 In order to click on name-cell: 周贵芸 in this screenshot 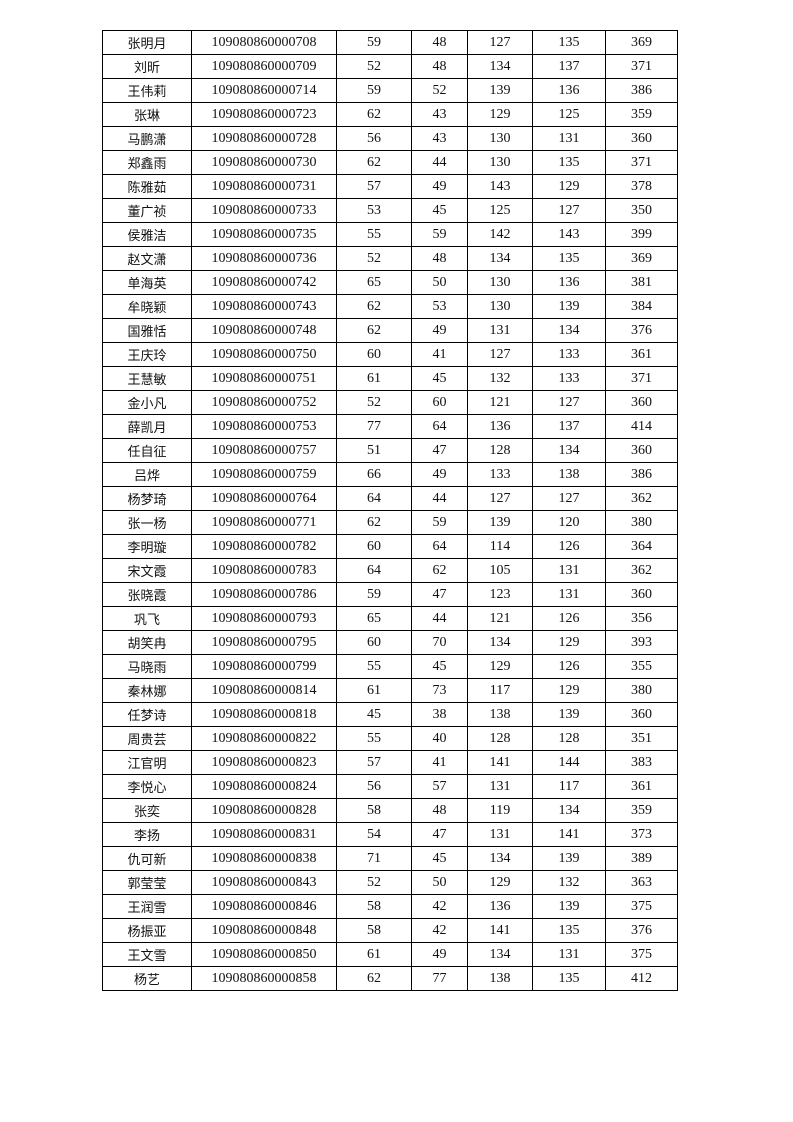, I will do `click(147, 738)`.